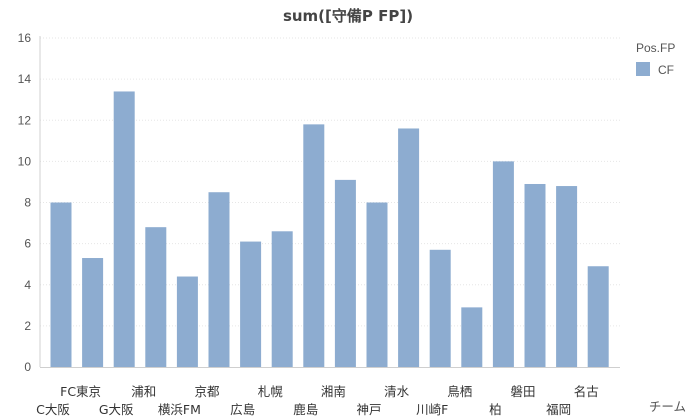  I want to click on y-tick-label: 14, so click(25, 79).